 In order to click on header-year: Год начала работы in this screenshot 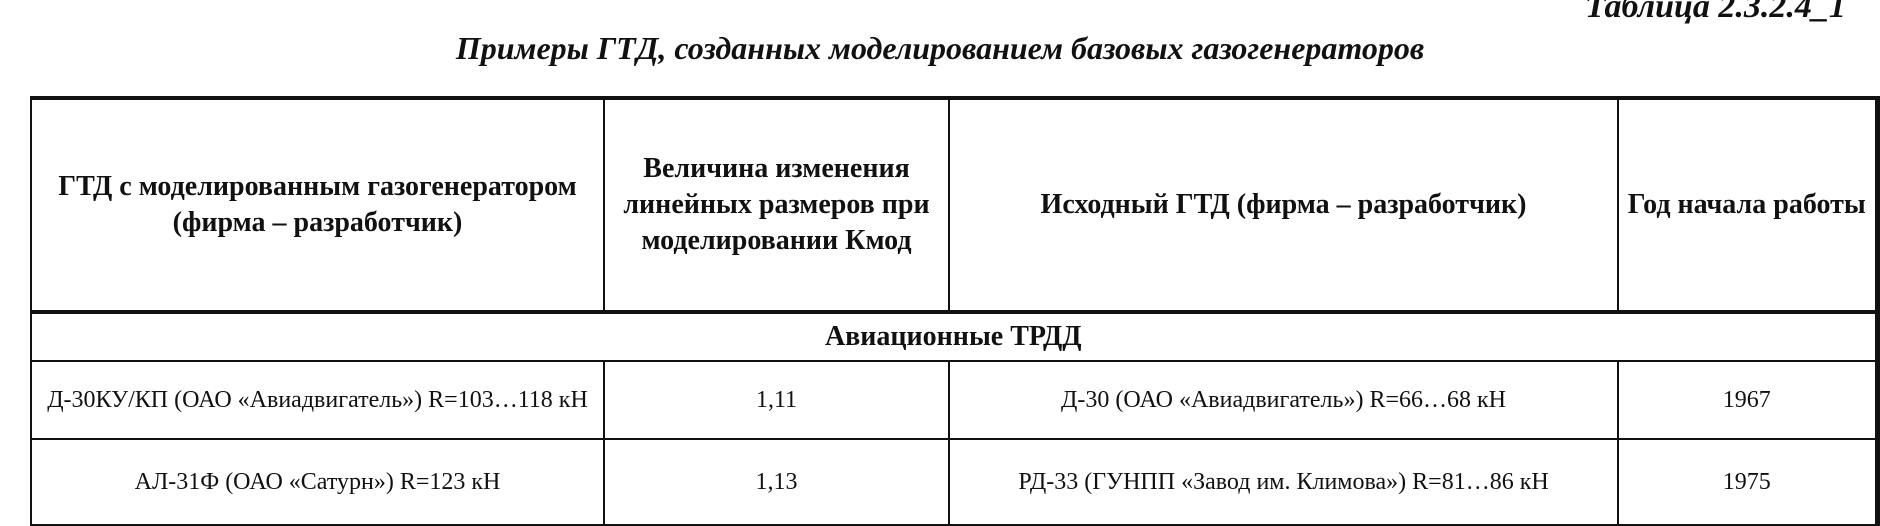, I will do `click(1748, 204)`.